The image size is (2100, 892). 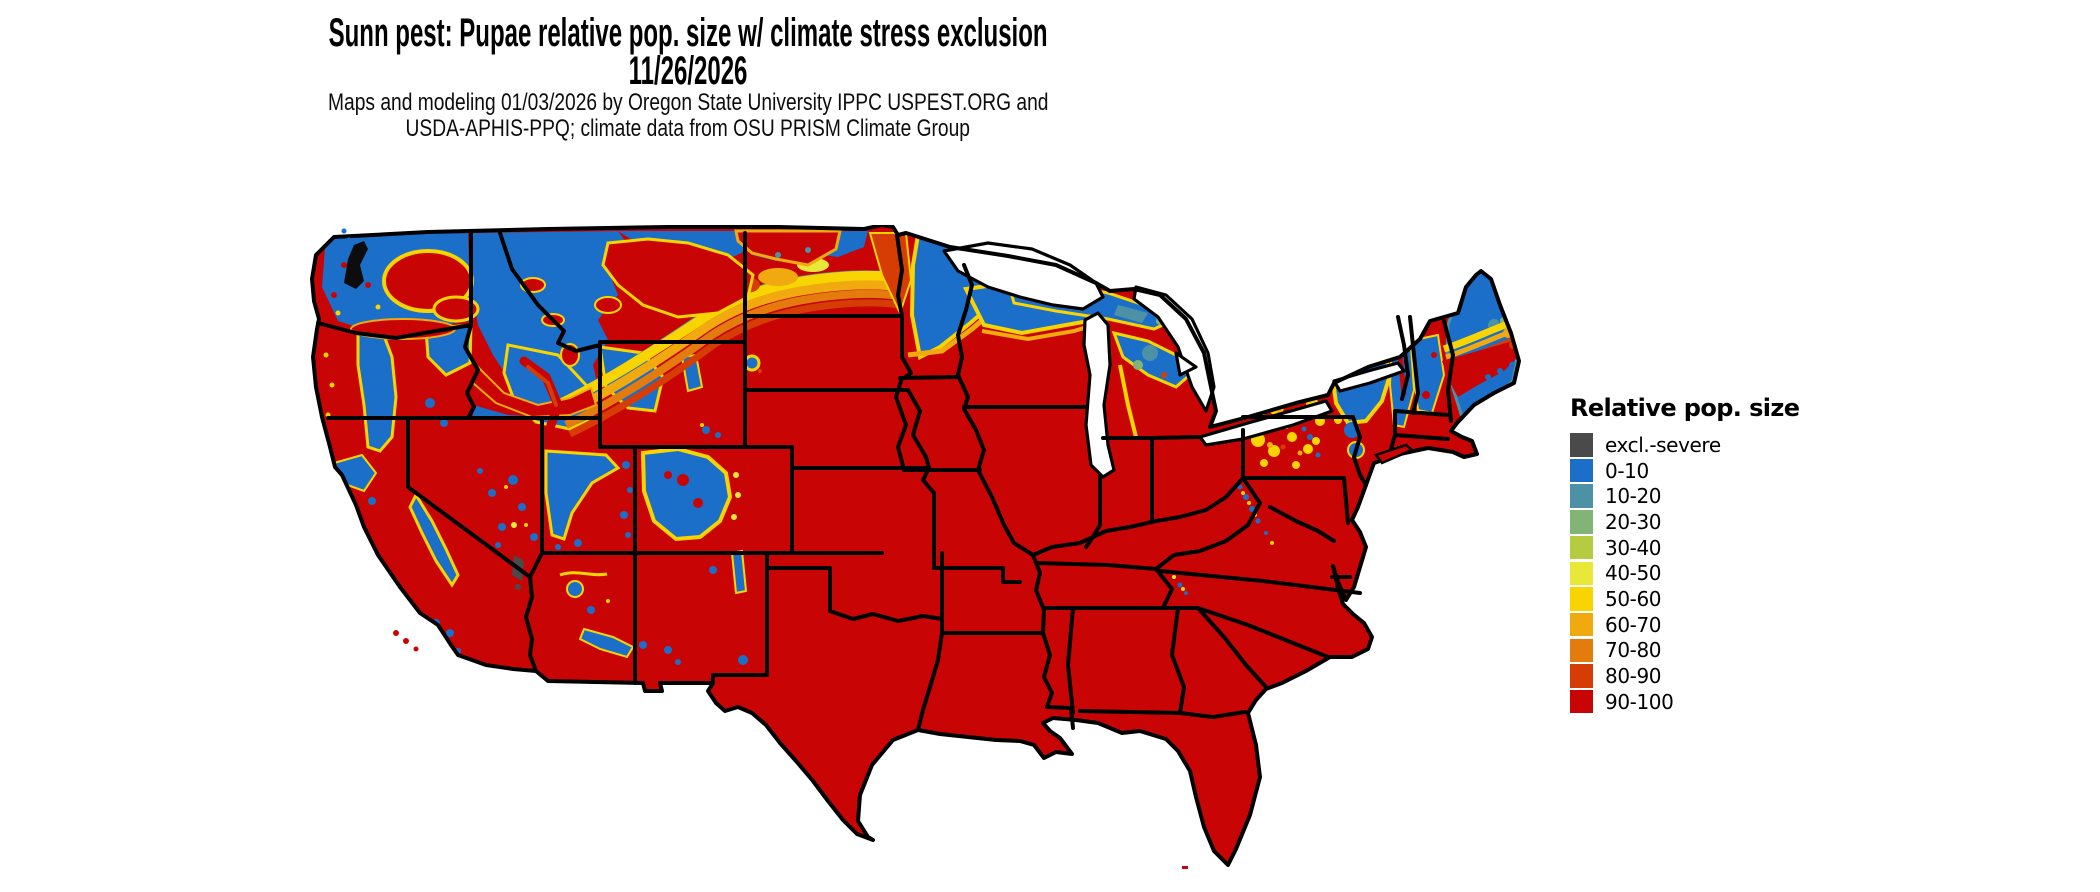 What do you see at coordinates (1690, 599) in the screenshot?
I see `legend-item: 50-60` at bounding box center [1690, 599].